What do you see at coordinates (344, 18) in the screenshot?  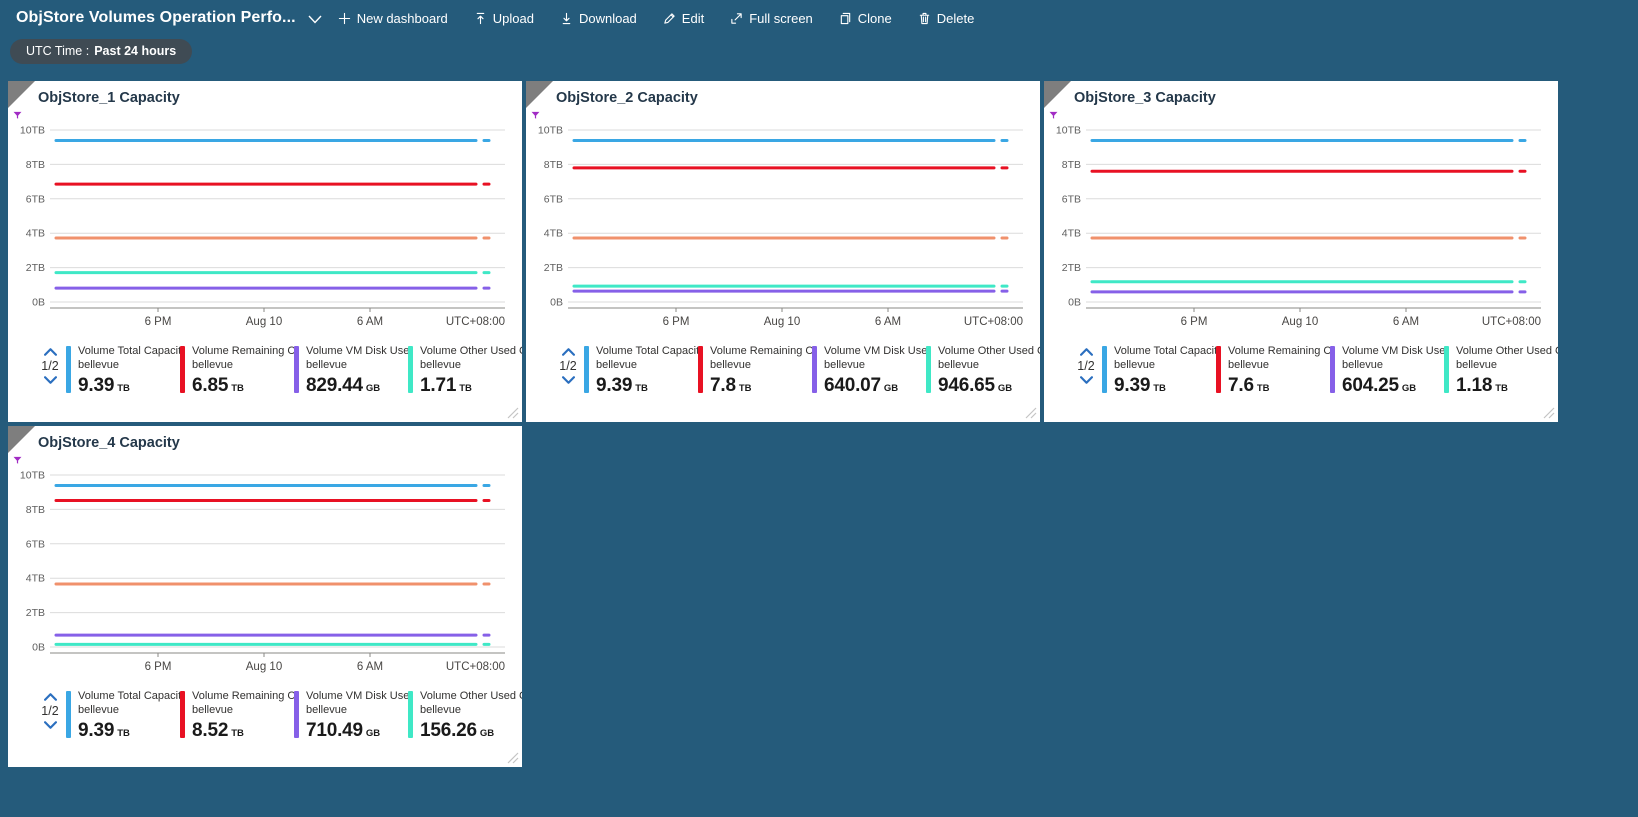 I see `plus-icon` at bounding box center [344, 18].